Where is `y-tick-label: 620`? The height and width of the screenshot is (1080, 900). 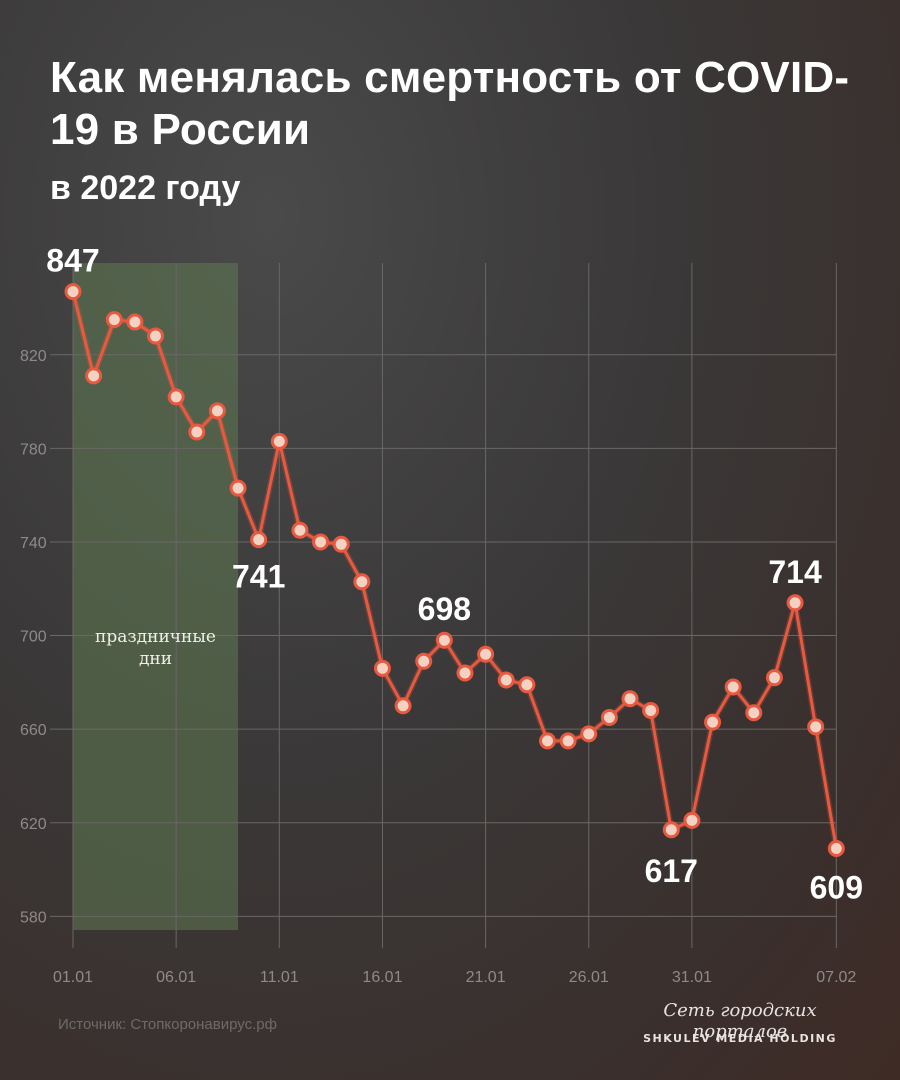
y-tick-label: 620 is located at coordinates (33, 824).